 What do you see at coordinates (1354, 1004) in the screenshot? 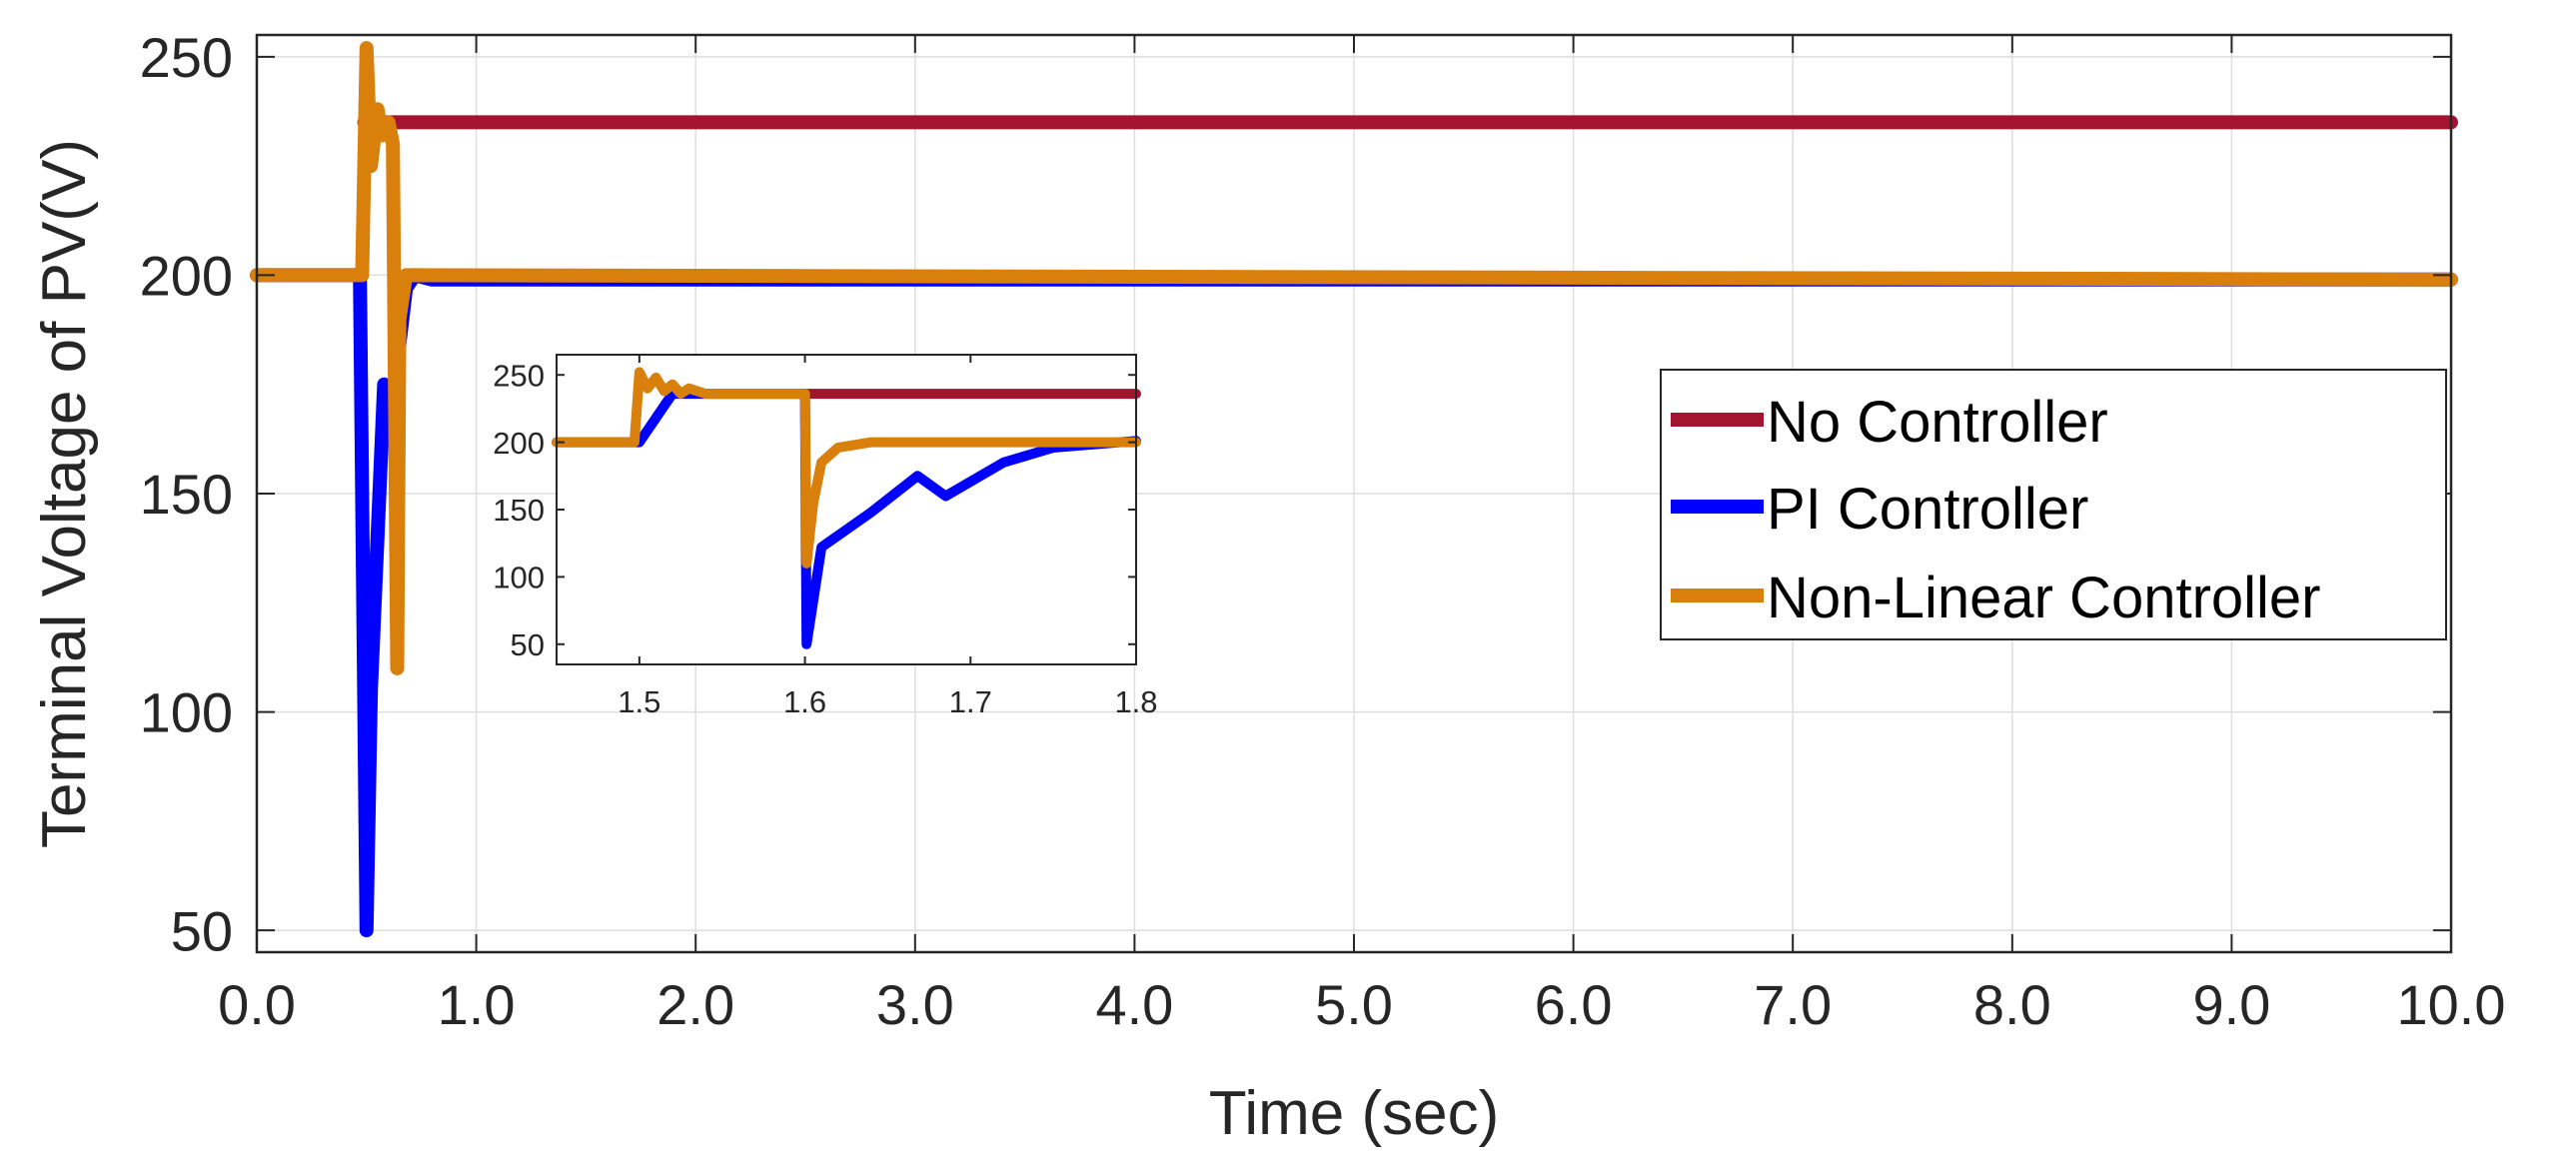
I see `main-x-tick-label: 5.0` at bounding box center [1354, 1004].